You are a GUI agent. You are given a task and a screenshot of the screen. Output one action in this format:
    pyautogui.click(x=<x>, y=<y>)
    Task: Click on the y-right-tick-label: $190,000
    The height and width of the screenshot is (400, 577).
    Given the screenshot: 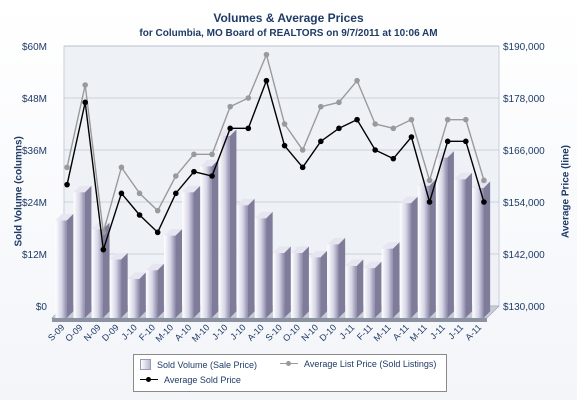 What is the action you would take?
    pyautogui.click(x=524, y=47)
    